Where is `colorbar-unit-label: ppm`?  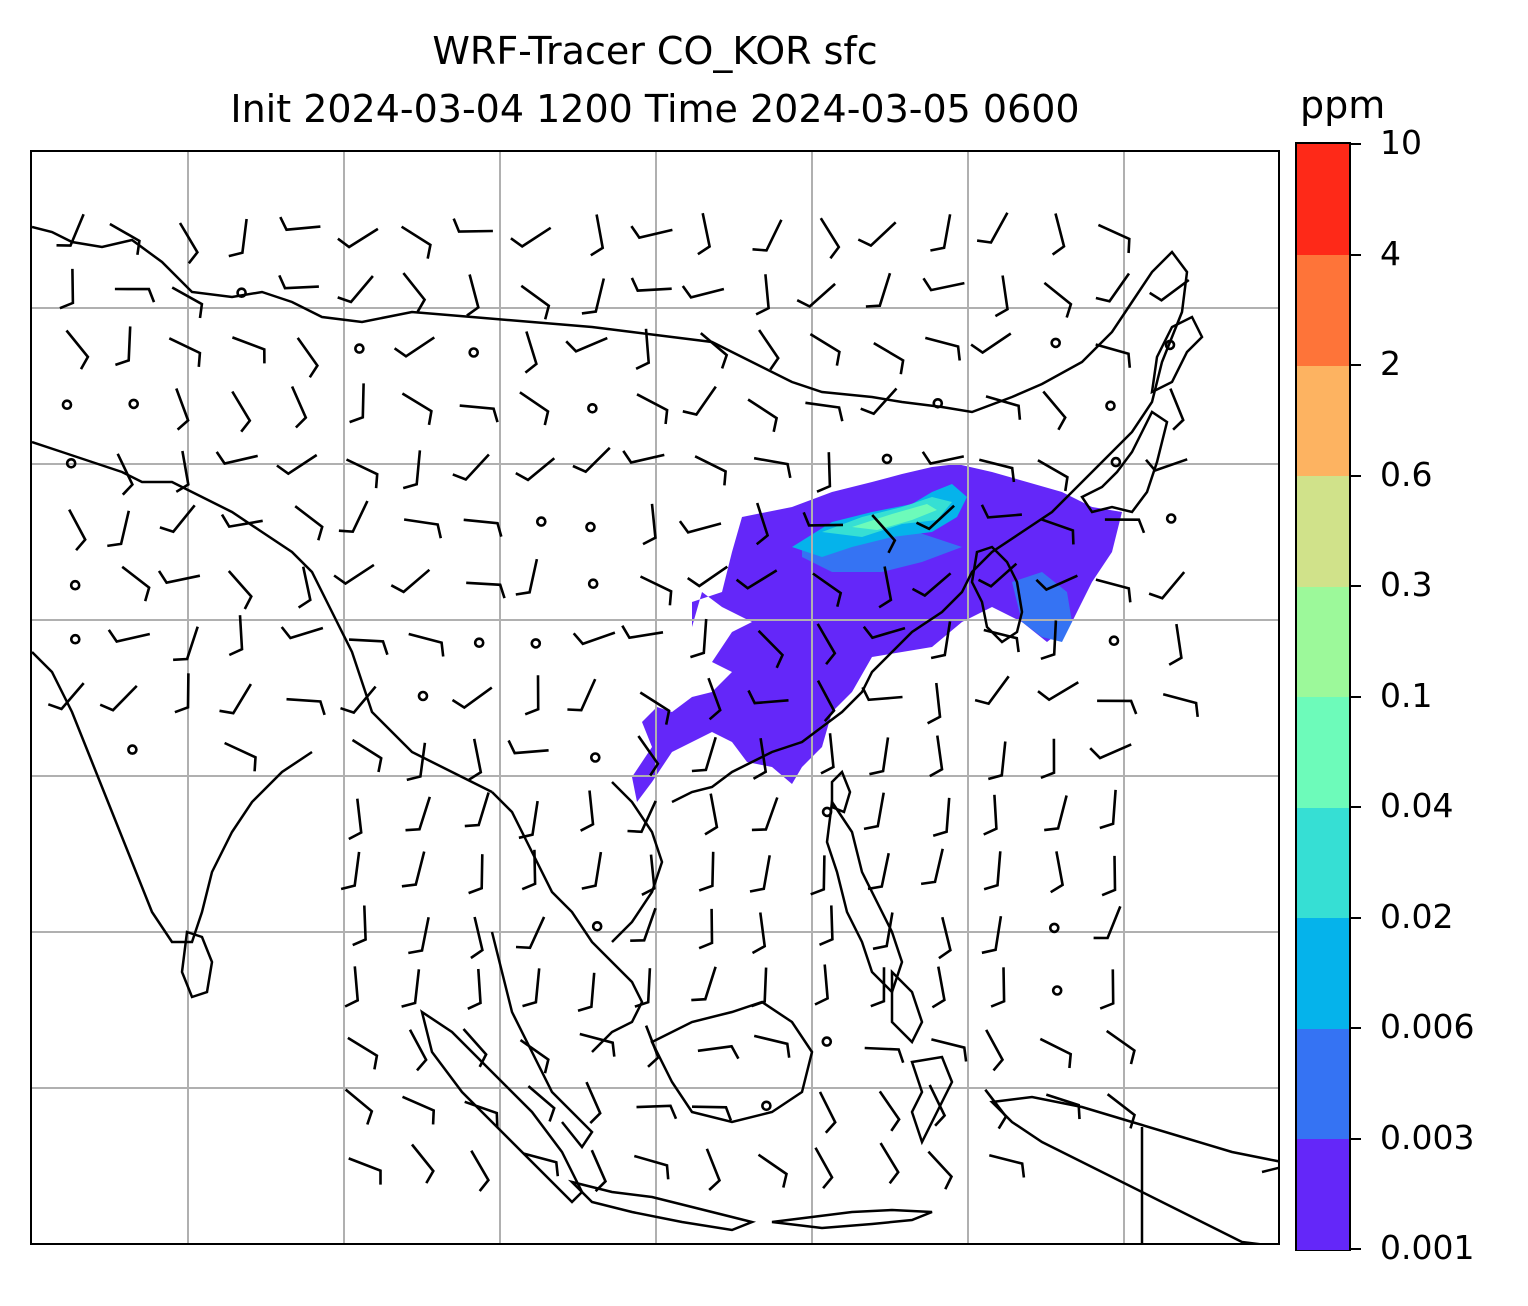
colorbar-unit-label: ppm is located at coordinates (1343, 105).